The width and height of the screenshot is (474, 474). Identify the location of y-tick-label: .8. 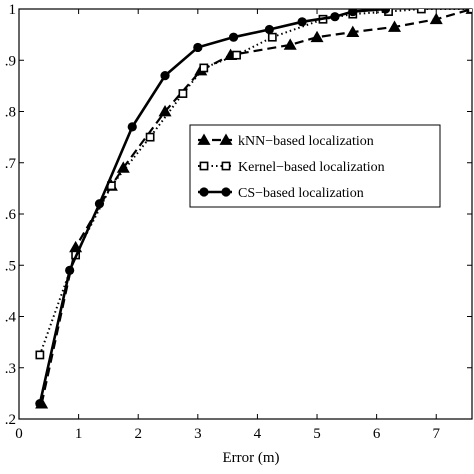
(10, 113).